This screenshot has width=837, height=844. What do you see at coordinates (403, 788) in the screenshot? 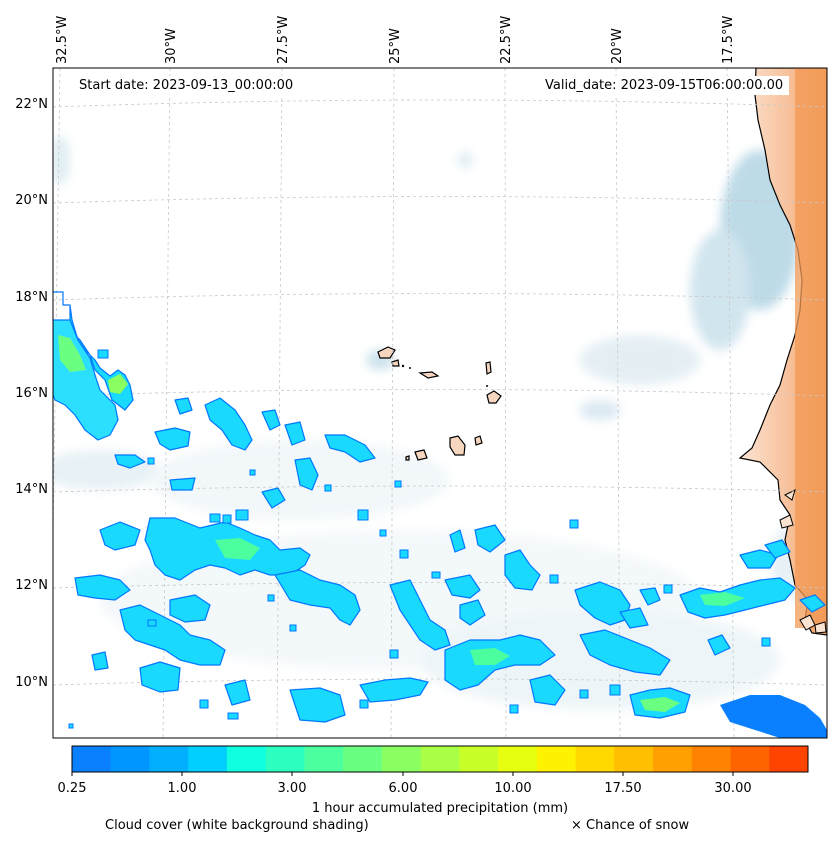
I see `colorbar-tick-label: 6.00` at bounding box center [403, 788].